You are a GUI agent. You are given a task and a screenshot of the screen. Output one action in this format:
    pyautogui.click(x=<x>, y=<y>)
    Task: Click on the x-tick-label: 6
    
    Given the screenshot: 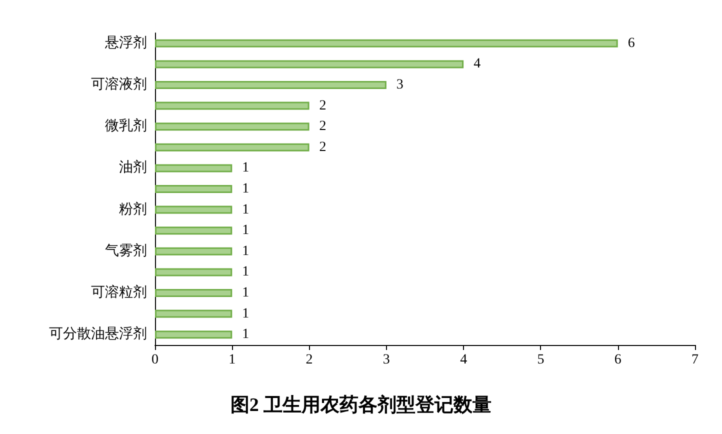 What is the action you would take?
    pyautogui.click(x=618, y=360)
    